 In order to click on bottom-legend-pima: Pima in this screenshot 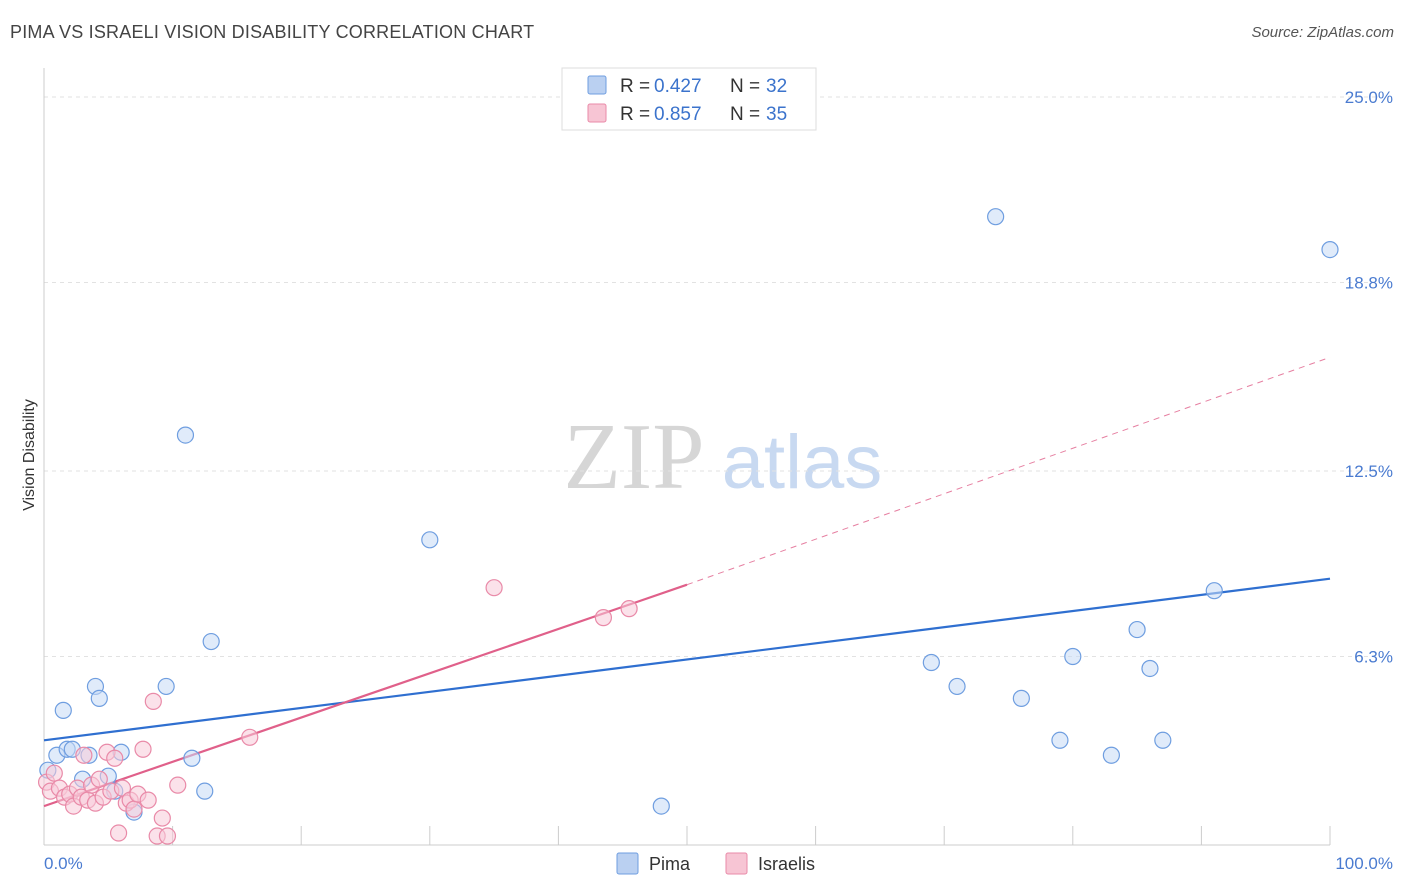, I will do `click(670, 864)`.